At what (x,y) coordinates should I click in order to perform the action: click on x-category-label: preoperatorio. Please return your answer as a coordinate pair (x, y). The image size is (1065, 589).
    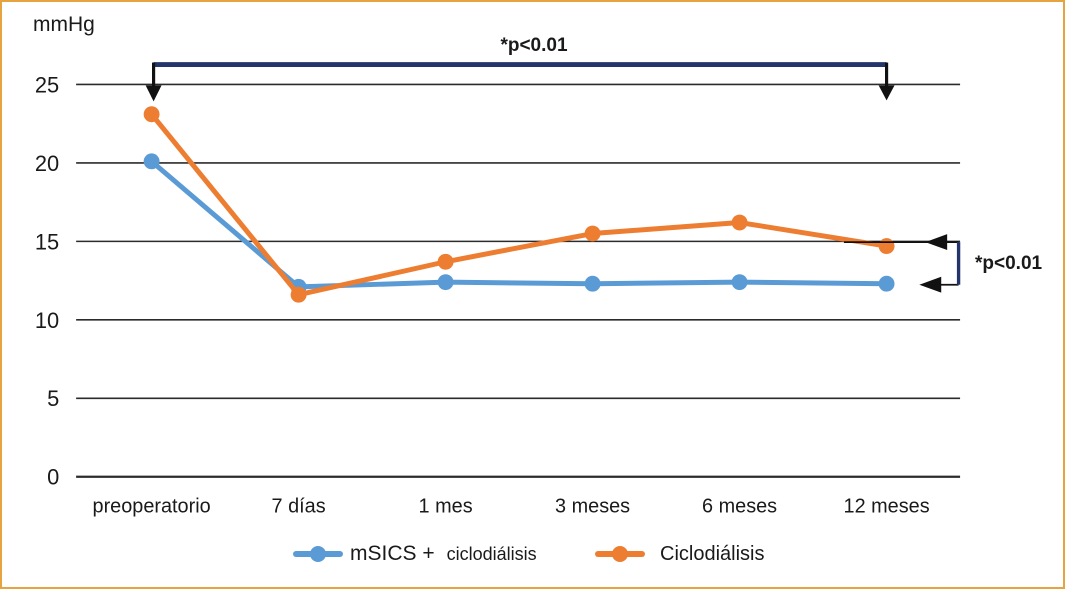
    Looking at the image, I should click on (152, 507).